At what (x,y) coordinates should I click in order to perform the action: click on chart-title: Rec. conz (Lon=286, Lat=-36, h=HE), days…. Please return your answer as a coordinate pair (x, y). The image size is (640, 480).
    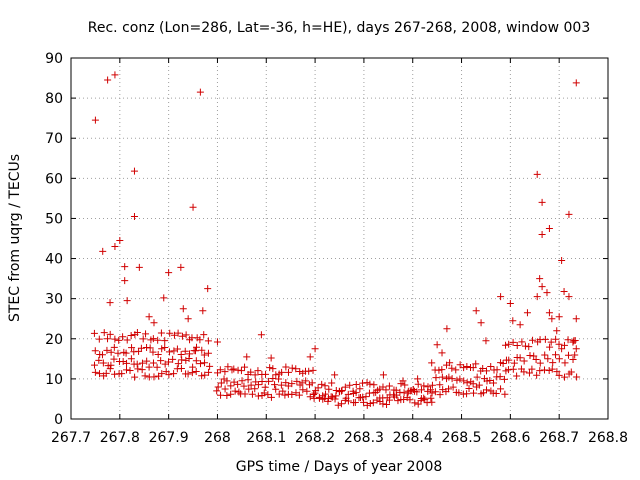
    Looking at the image, I should click on (339, 28).